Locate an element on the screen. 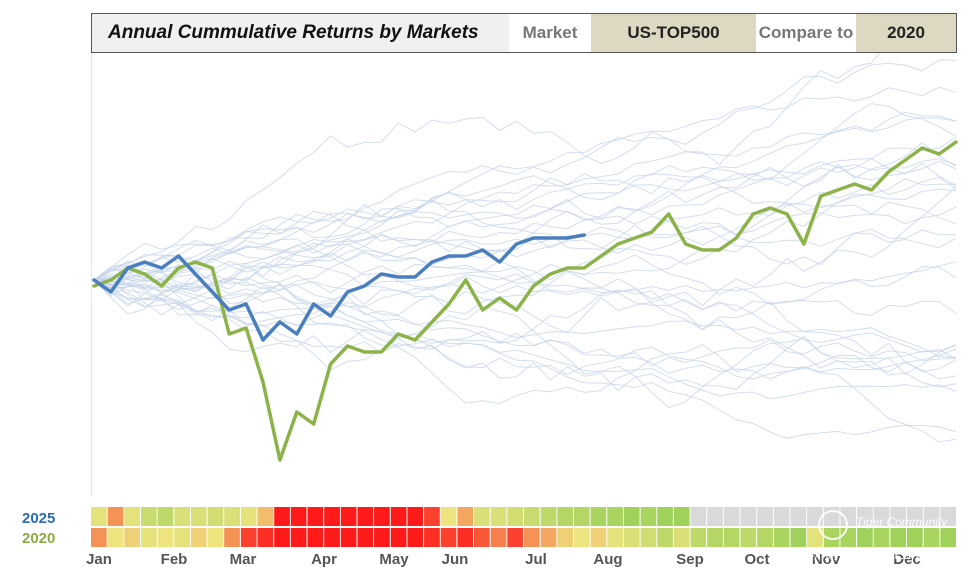  compare-select: 2020 is located at coordinates (906, 33).